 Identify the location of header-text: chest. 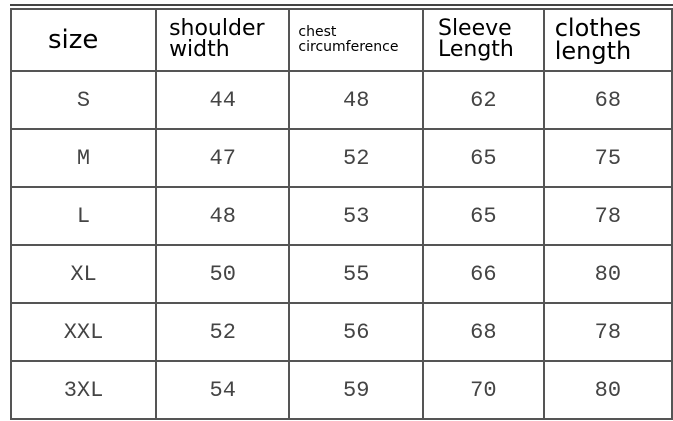
(317, 31).